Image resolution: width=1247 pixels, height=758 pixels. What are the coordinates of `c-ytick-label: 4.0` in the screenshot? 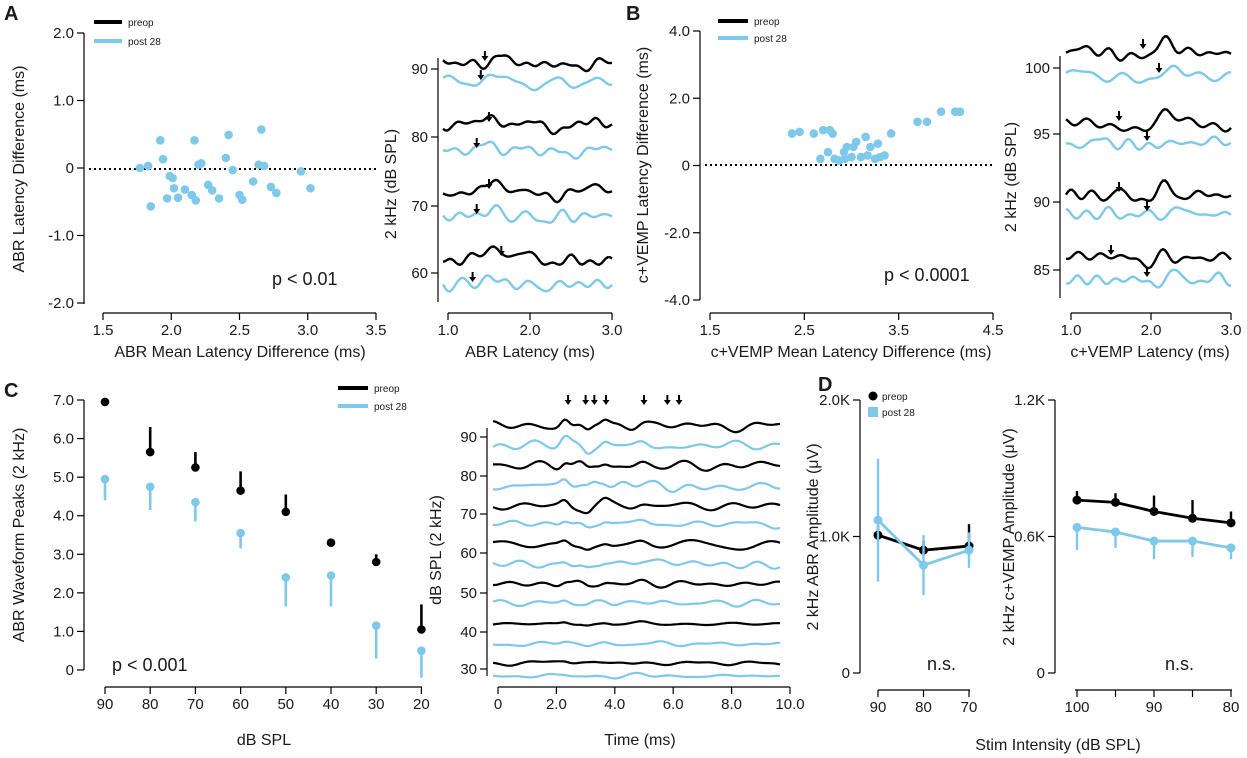 It's located at (63, 516).